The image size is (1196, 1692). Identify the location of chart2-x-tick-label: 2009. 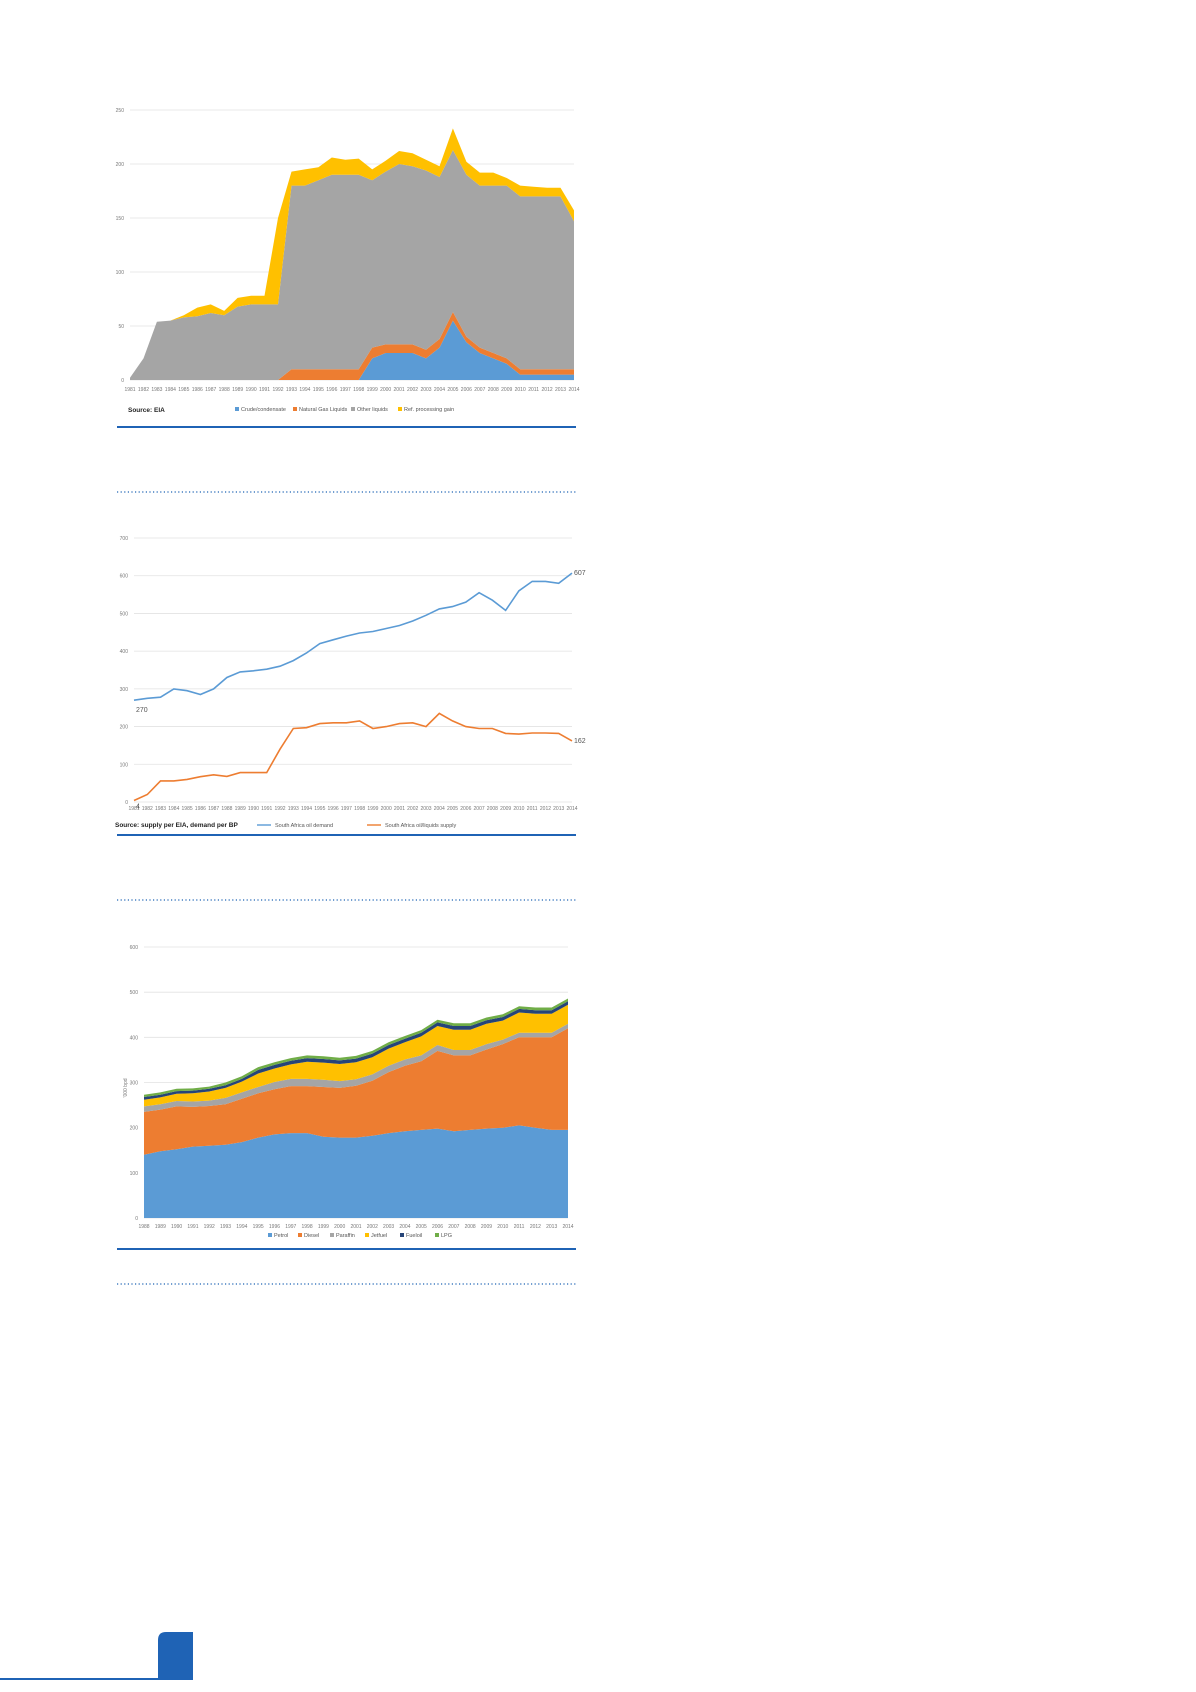
(505, 809).